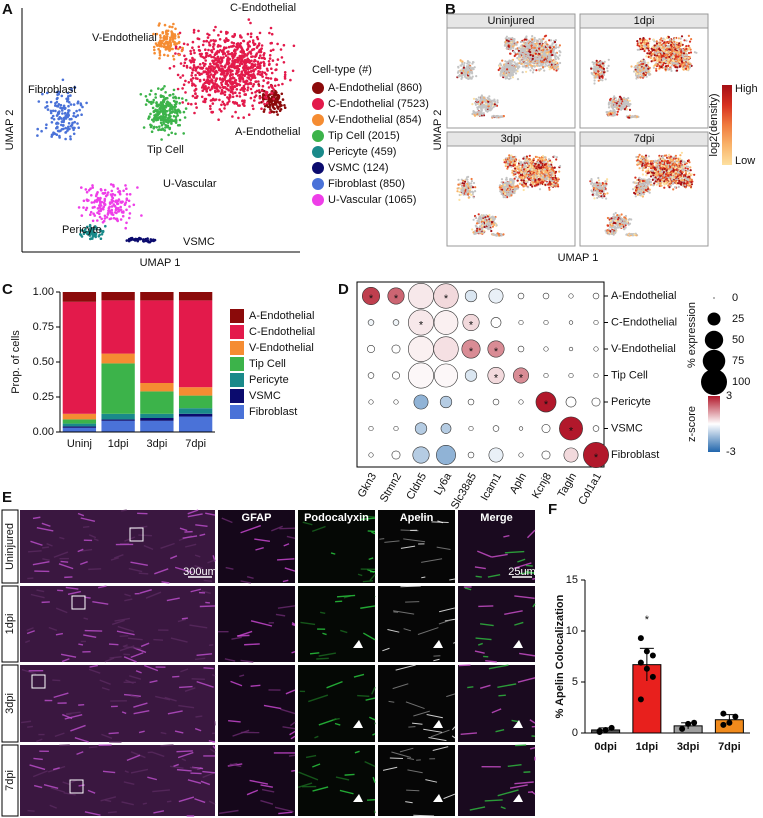  Describe the element at coordinates (199, 242) in the screenshot. I see `cluster-label: VSMC` at that location.